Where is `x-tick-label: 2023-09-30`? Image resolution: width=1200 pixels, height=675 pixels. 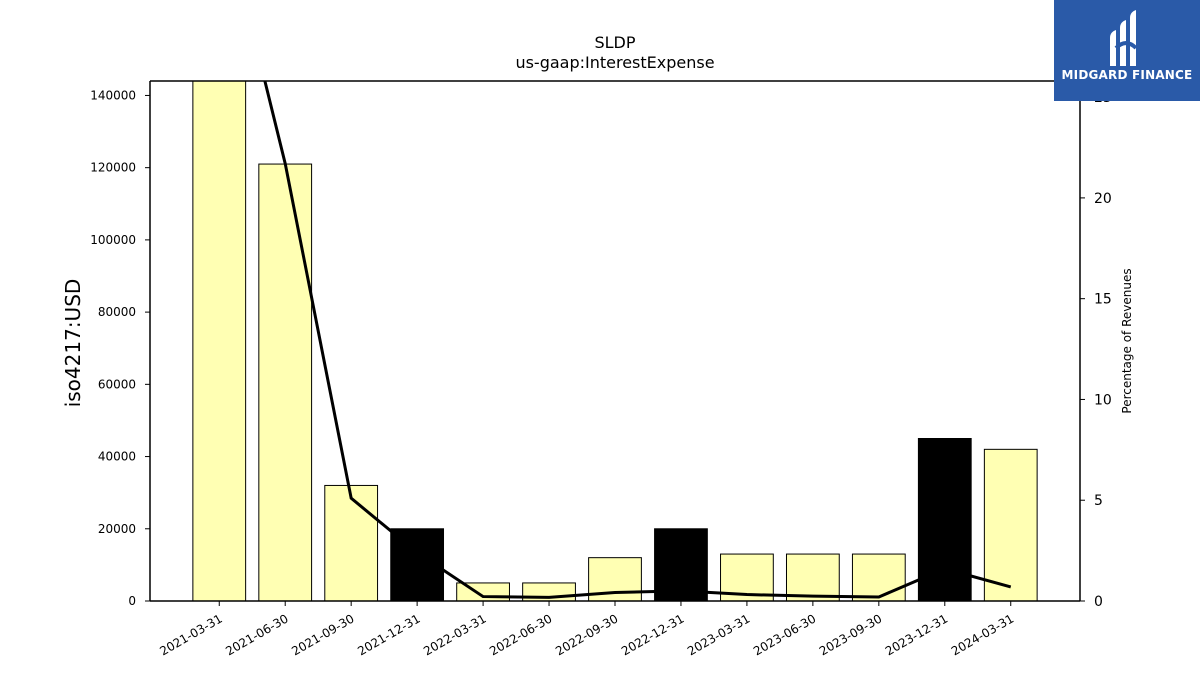 x-tick-label: 2023-09-30 is located at coordinates (850, 634).